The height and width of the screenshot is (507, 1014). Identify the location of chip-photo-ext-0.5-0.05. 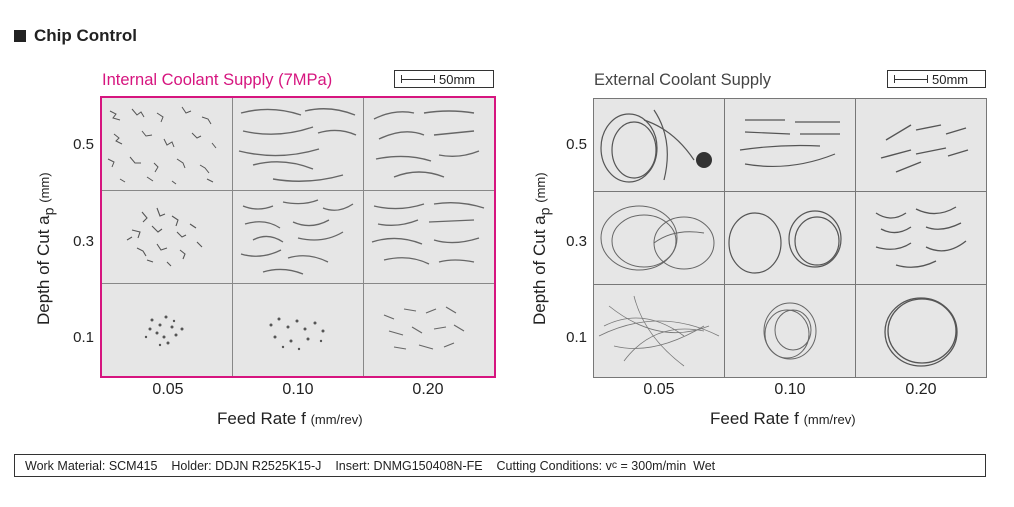
(659, 145).